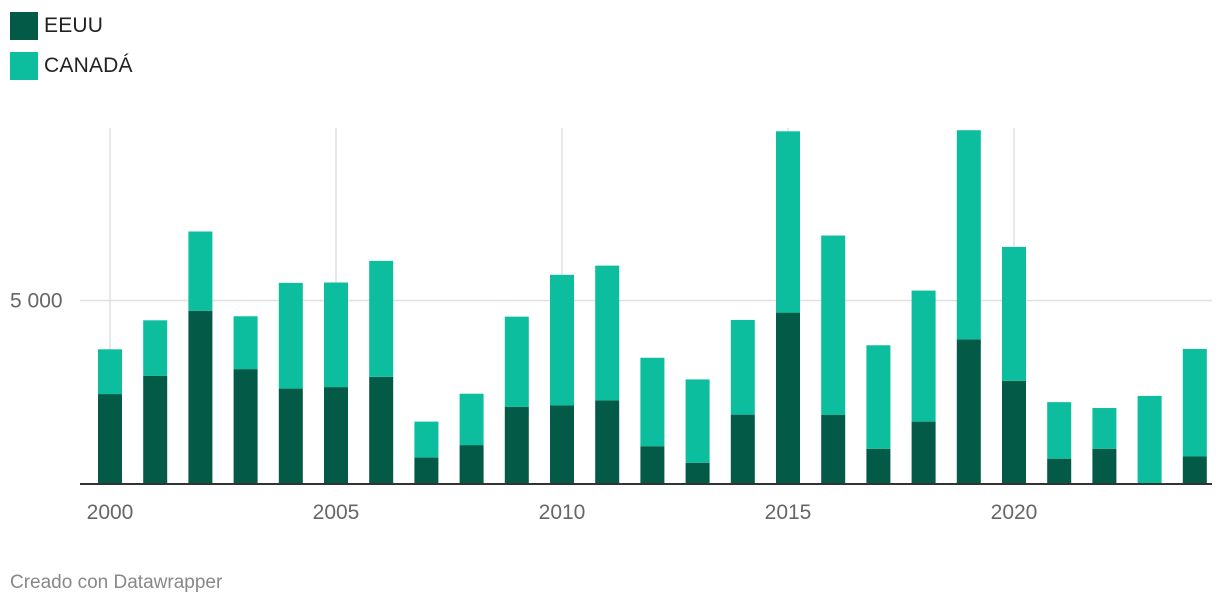 The image size is (1220, 608). I want to click on bar-canada-2000, so click(110, 372).